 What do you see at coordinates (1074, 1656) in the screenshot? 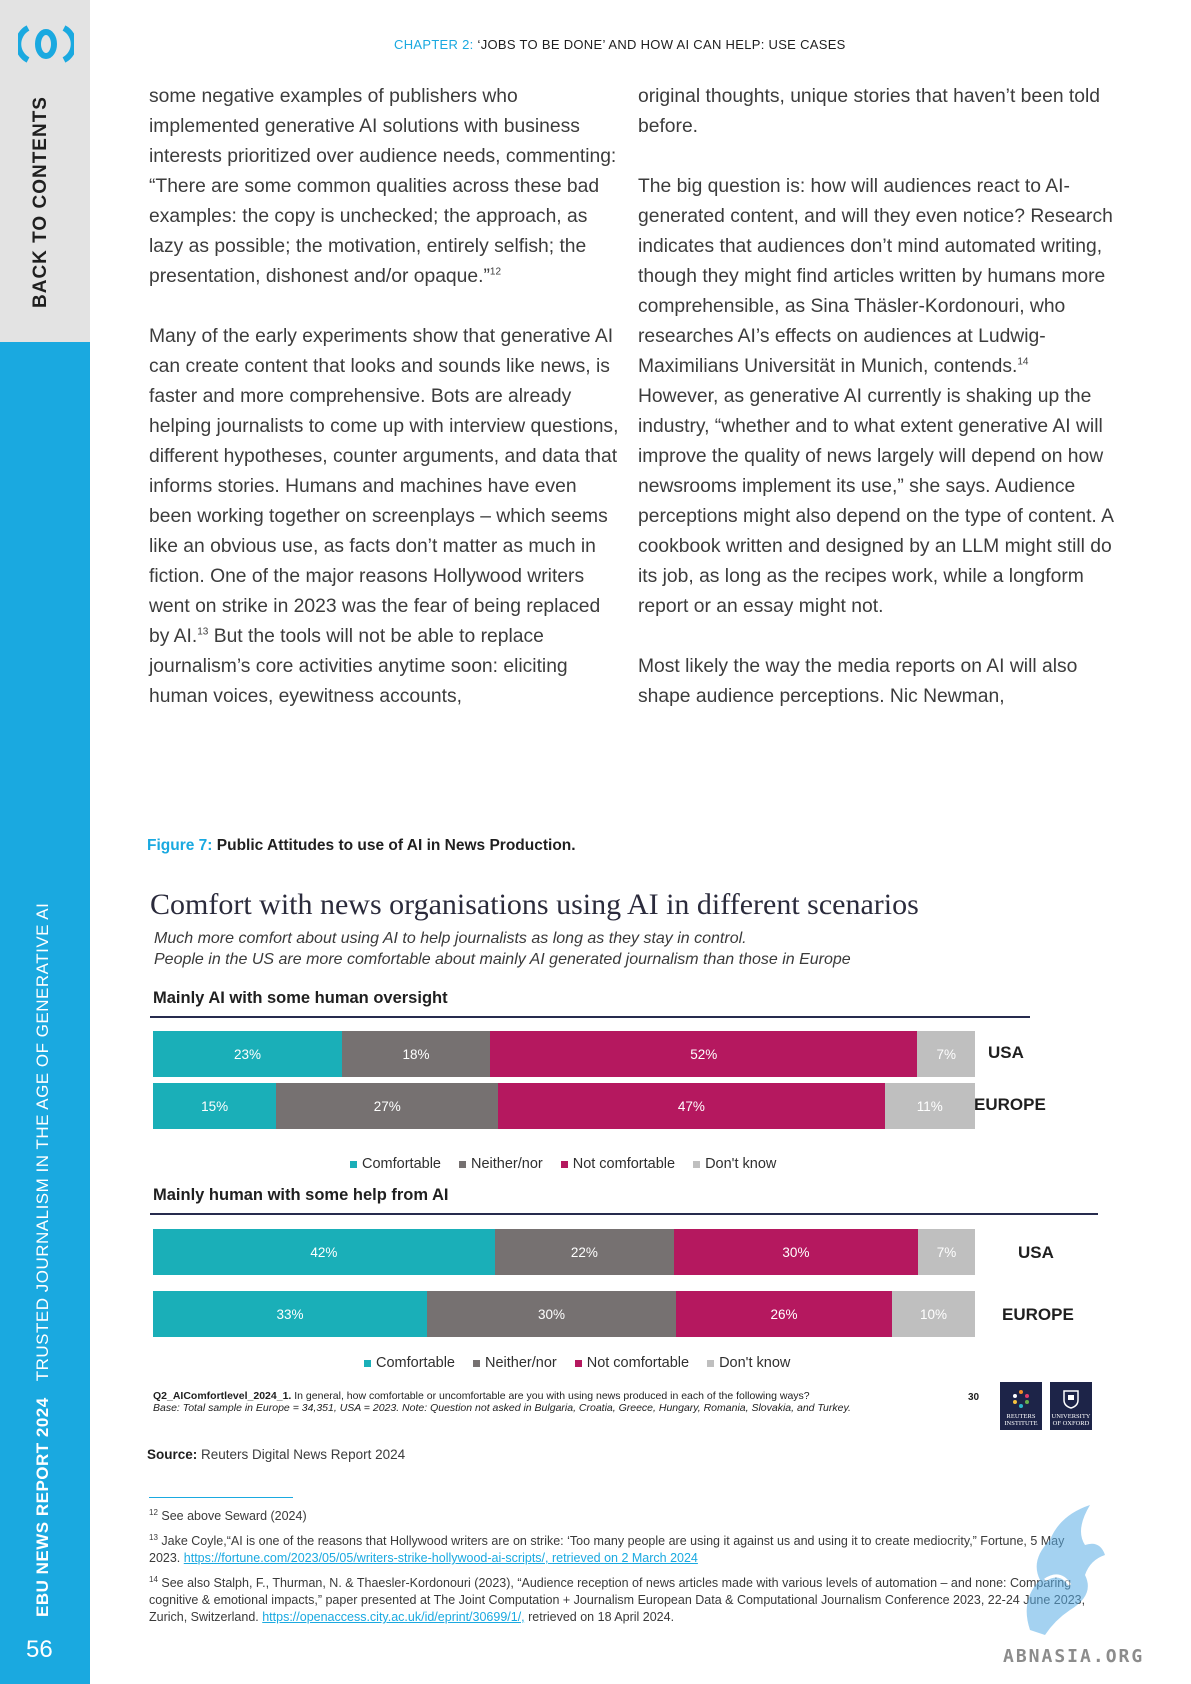
I see `watermark-text: ABNASIA.ORG` at bounding box center [1074, 1656].